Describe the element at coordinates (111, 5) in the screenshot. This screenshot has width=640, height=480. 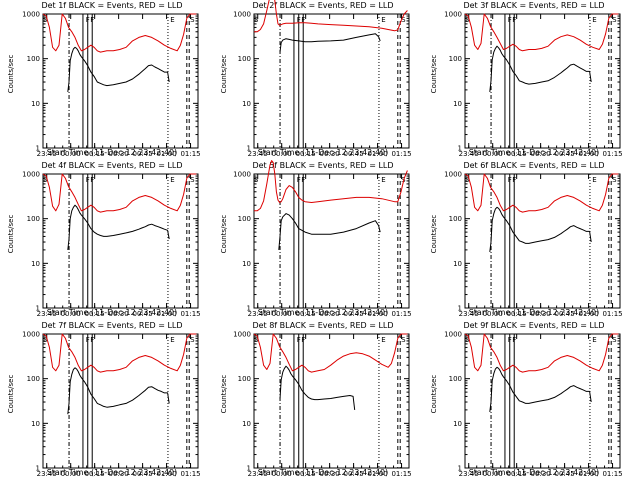
I see `panel-title: Det 1f BLACK = Events, RED = LLD` at that location.